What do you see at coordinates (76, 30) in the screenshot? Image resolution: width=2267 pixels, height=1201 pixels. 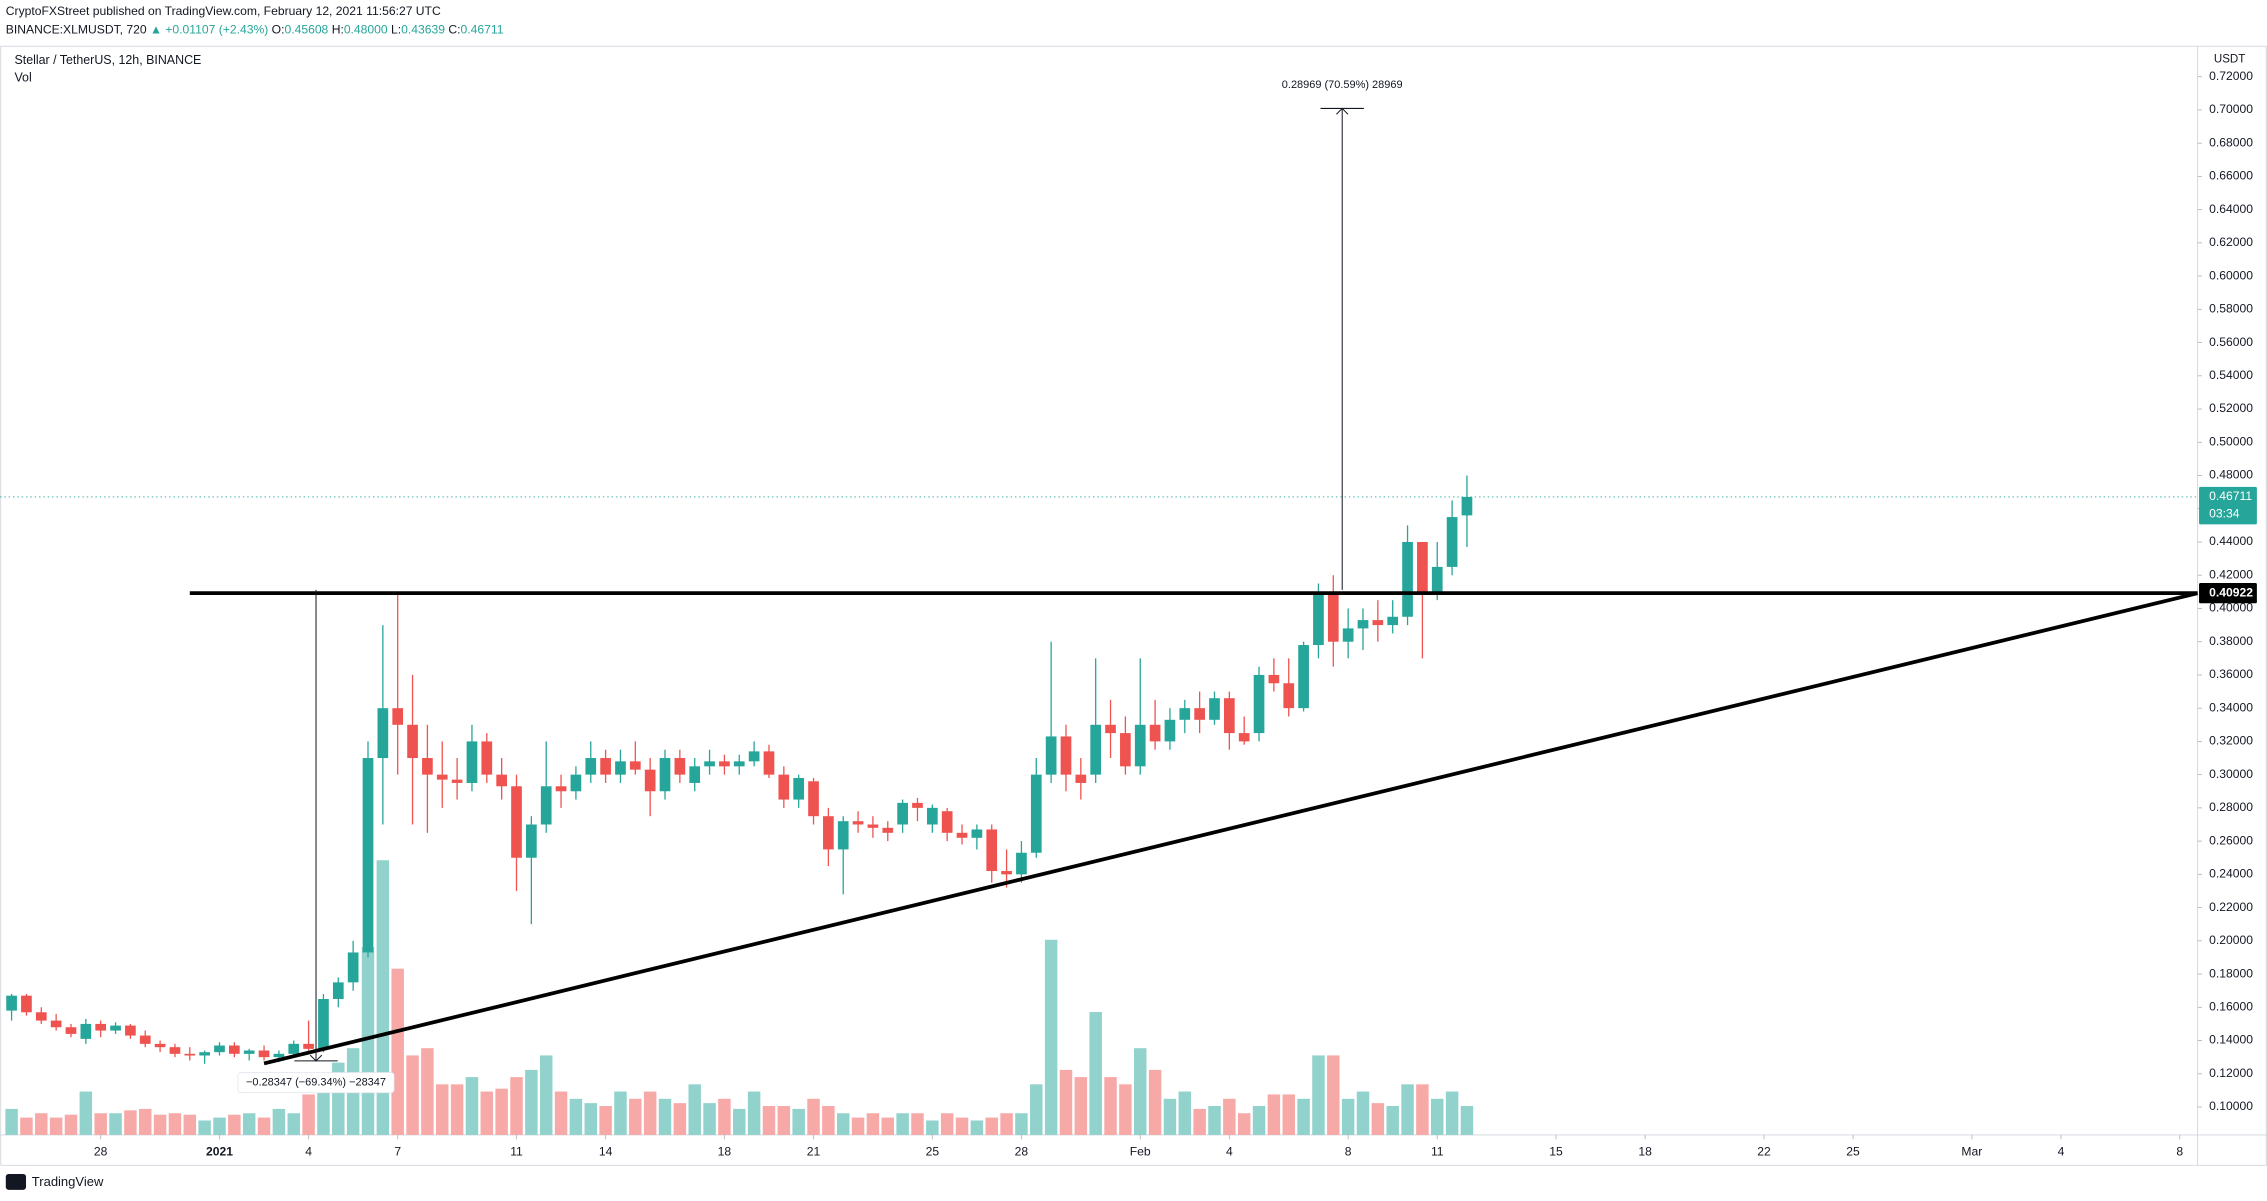 I see `symbol: BINANCE:XLMUSDT, 720` at bounding box center [76, 30].